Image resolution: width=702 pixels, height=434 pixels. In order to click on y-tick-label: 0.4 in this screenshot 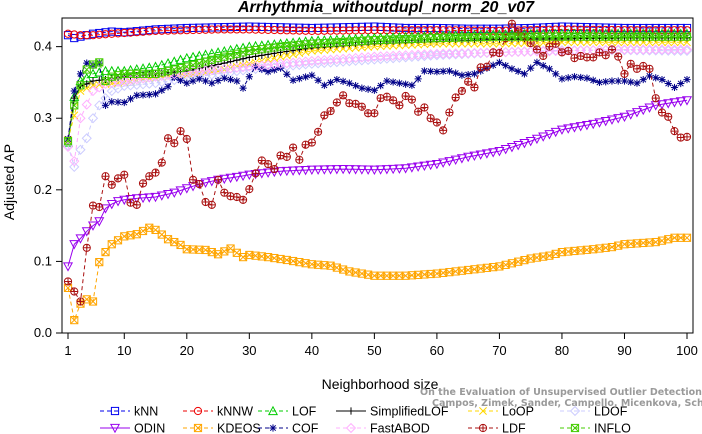, I will do `click(43, 46)`.